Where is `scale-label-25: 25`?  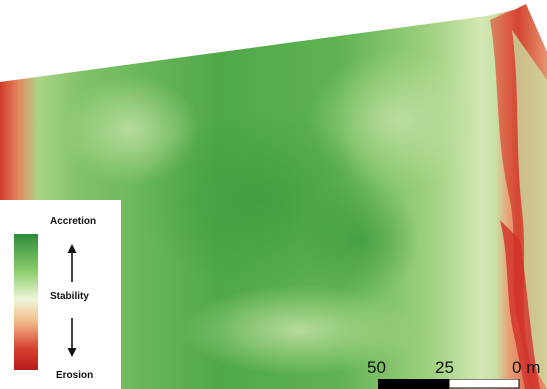
scale-label-25: 25 is located at coordinates (444, 367).